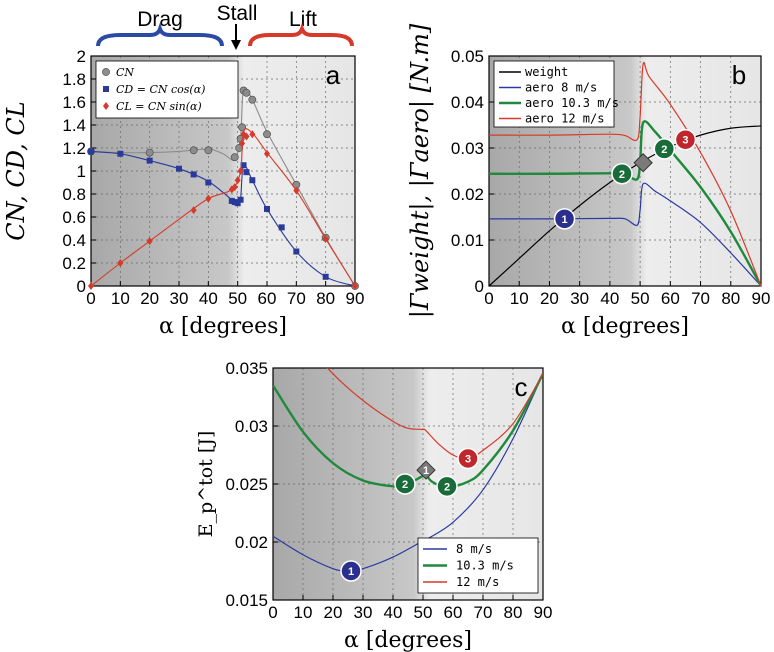  What do you see at coordinates (467, 102) in the screenshot?
I see `y-tick-label: 0.04` at bounding box center [467, 102].